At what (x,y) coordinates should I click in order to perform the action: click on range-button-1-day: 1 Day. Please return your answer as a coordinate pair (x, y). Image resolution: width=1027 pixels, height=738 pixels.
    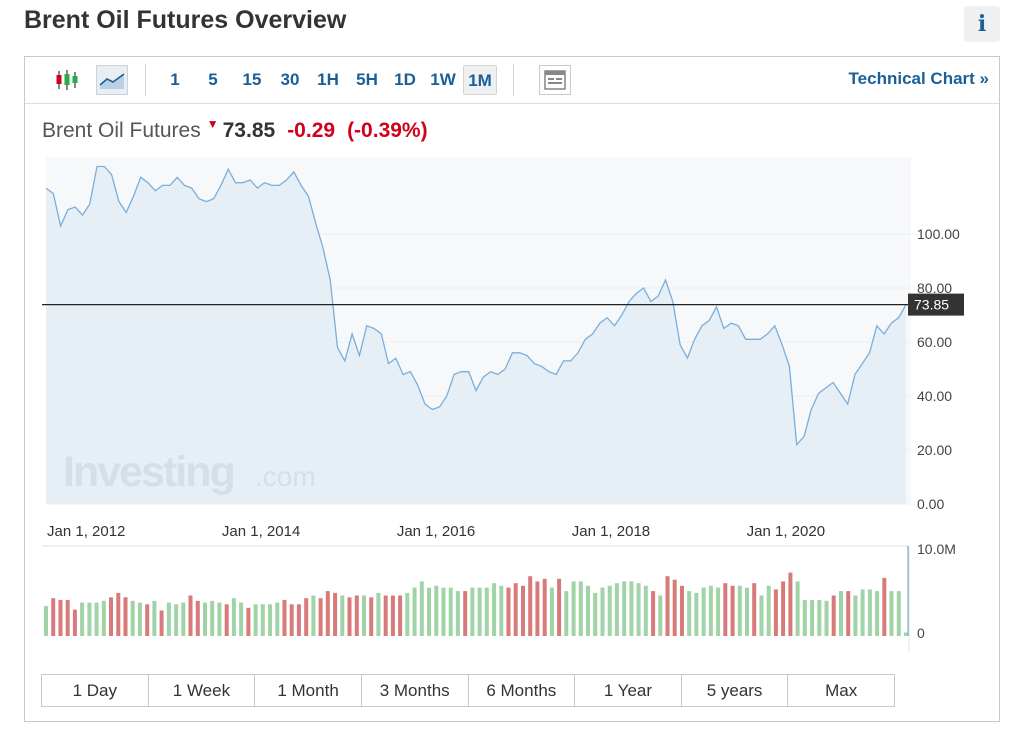
    Looking at the image, I should click on (95, 690).